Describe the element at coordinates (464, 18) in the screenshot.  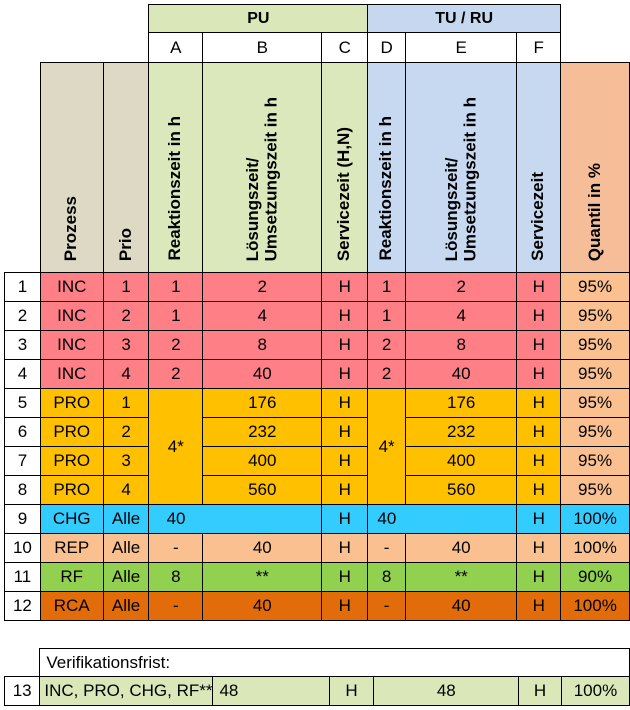
I see `group-header-tu: TU / RU` at that location.